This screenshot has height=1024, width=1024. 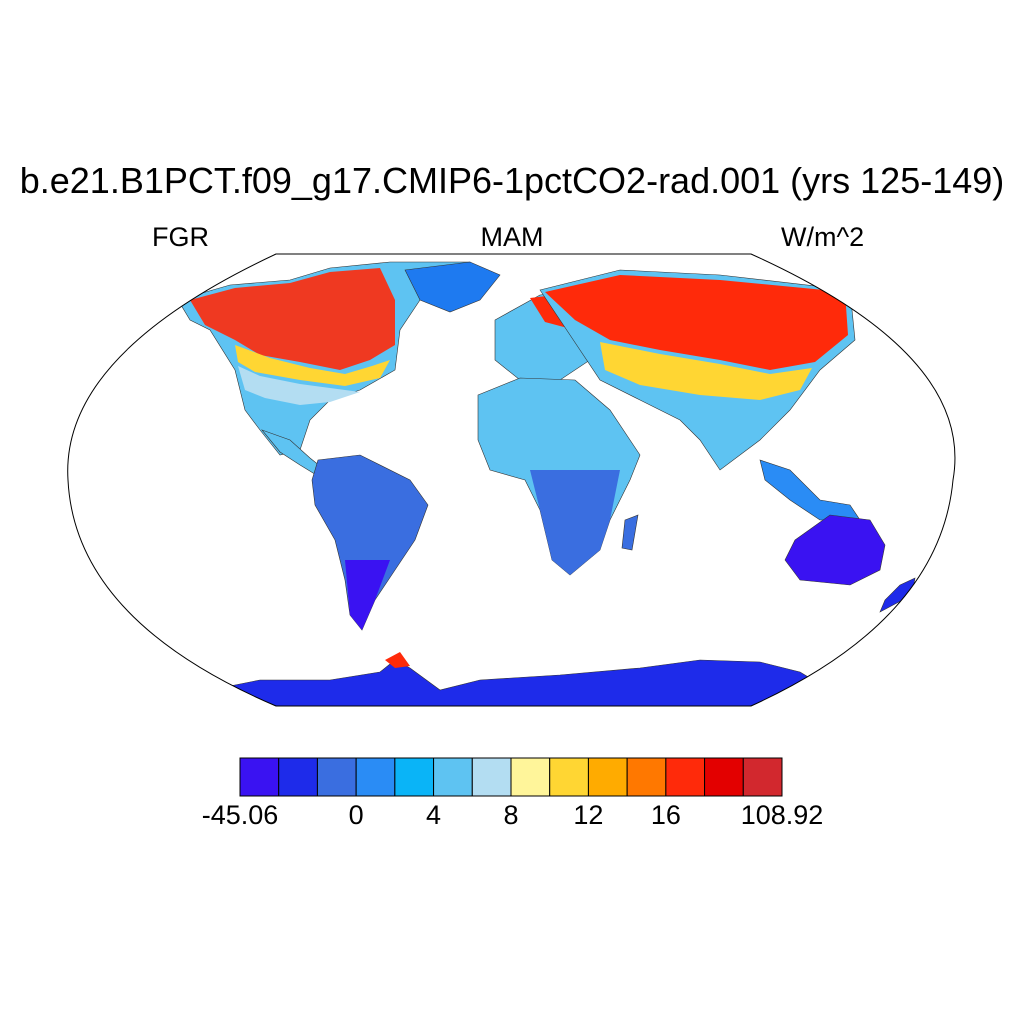 What do you see at coordinates (434, 815) in the screenshot?
I see `colorbar-tick-label: 4` at bounding box center [434, 815].